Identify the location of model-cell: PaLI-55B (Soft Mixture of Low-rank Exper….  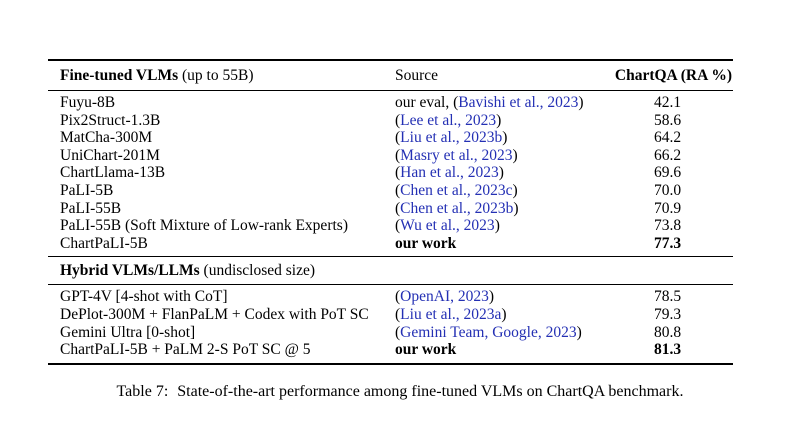
(204, 226).